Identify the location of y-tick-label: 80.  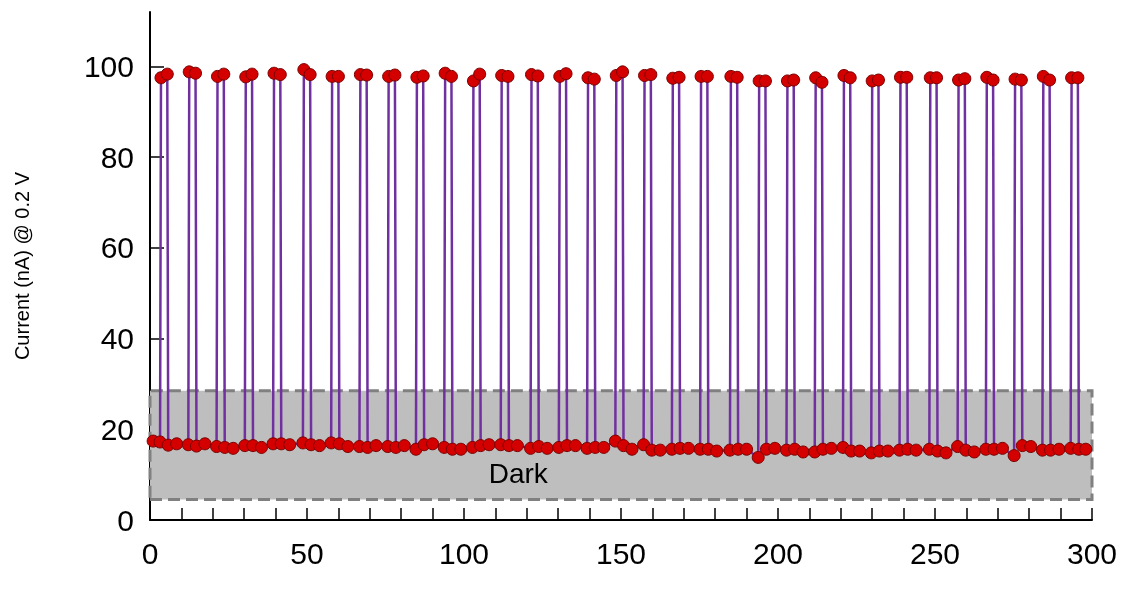
(117, 157).